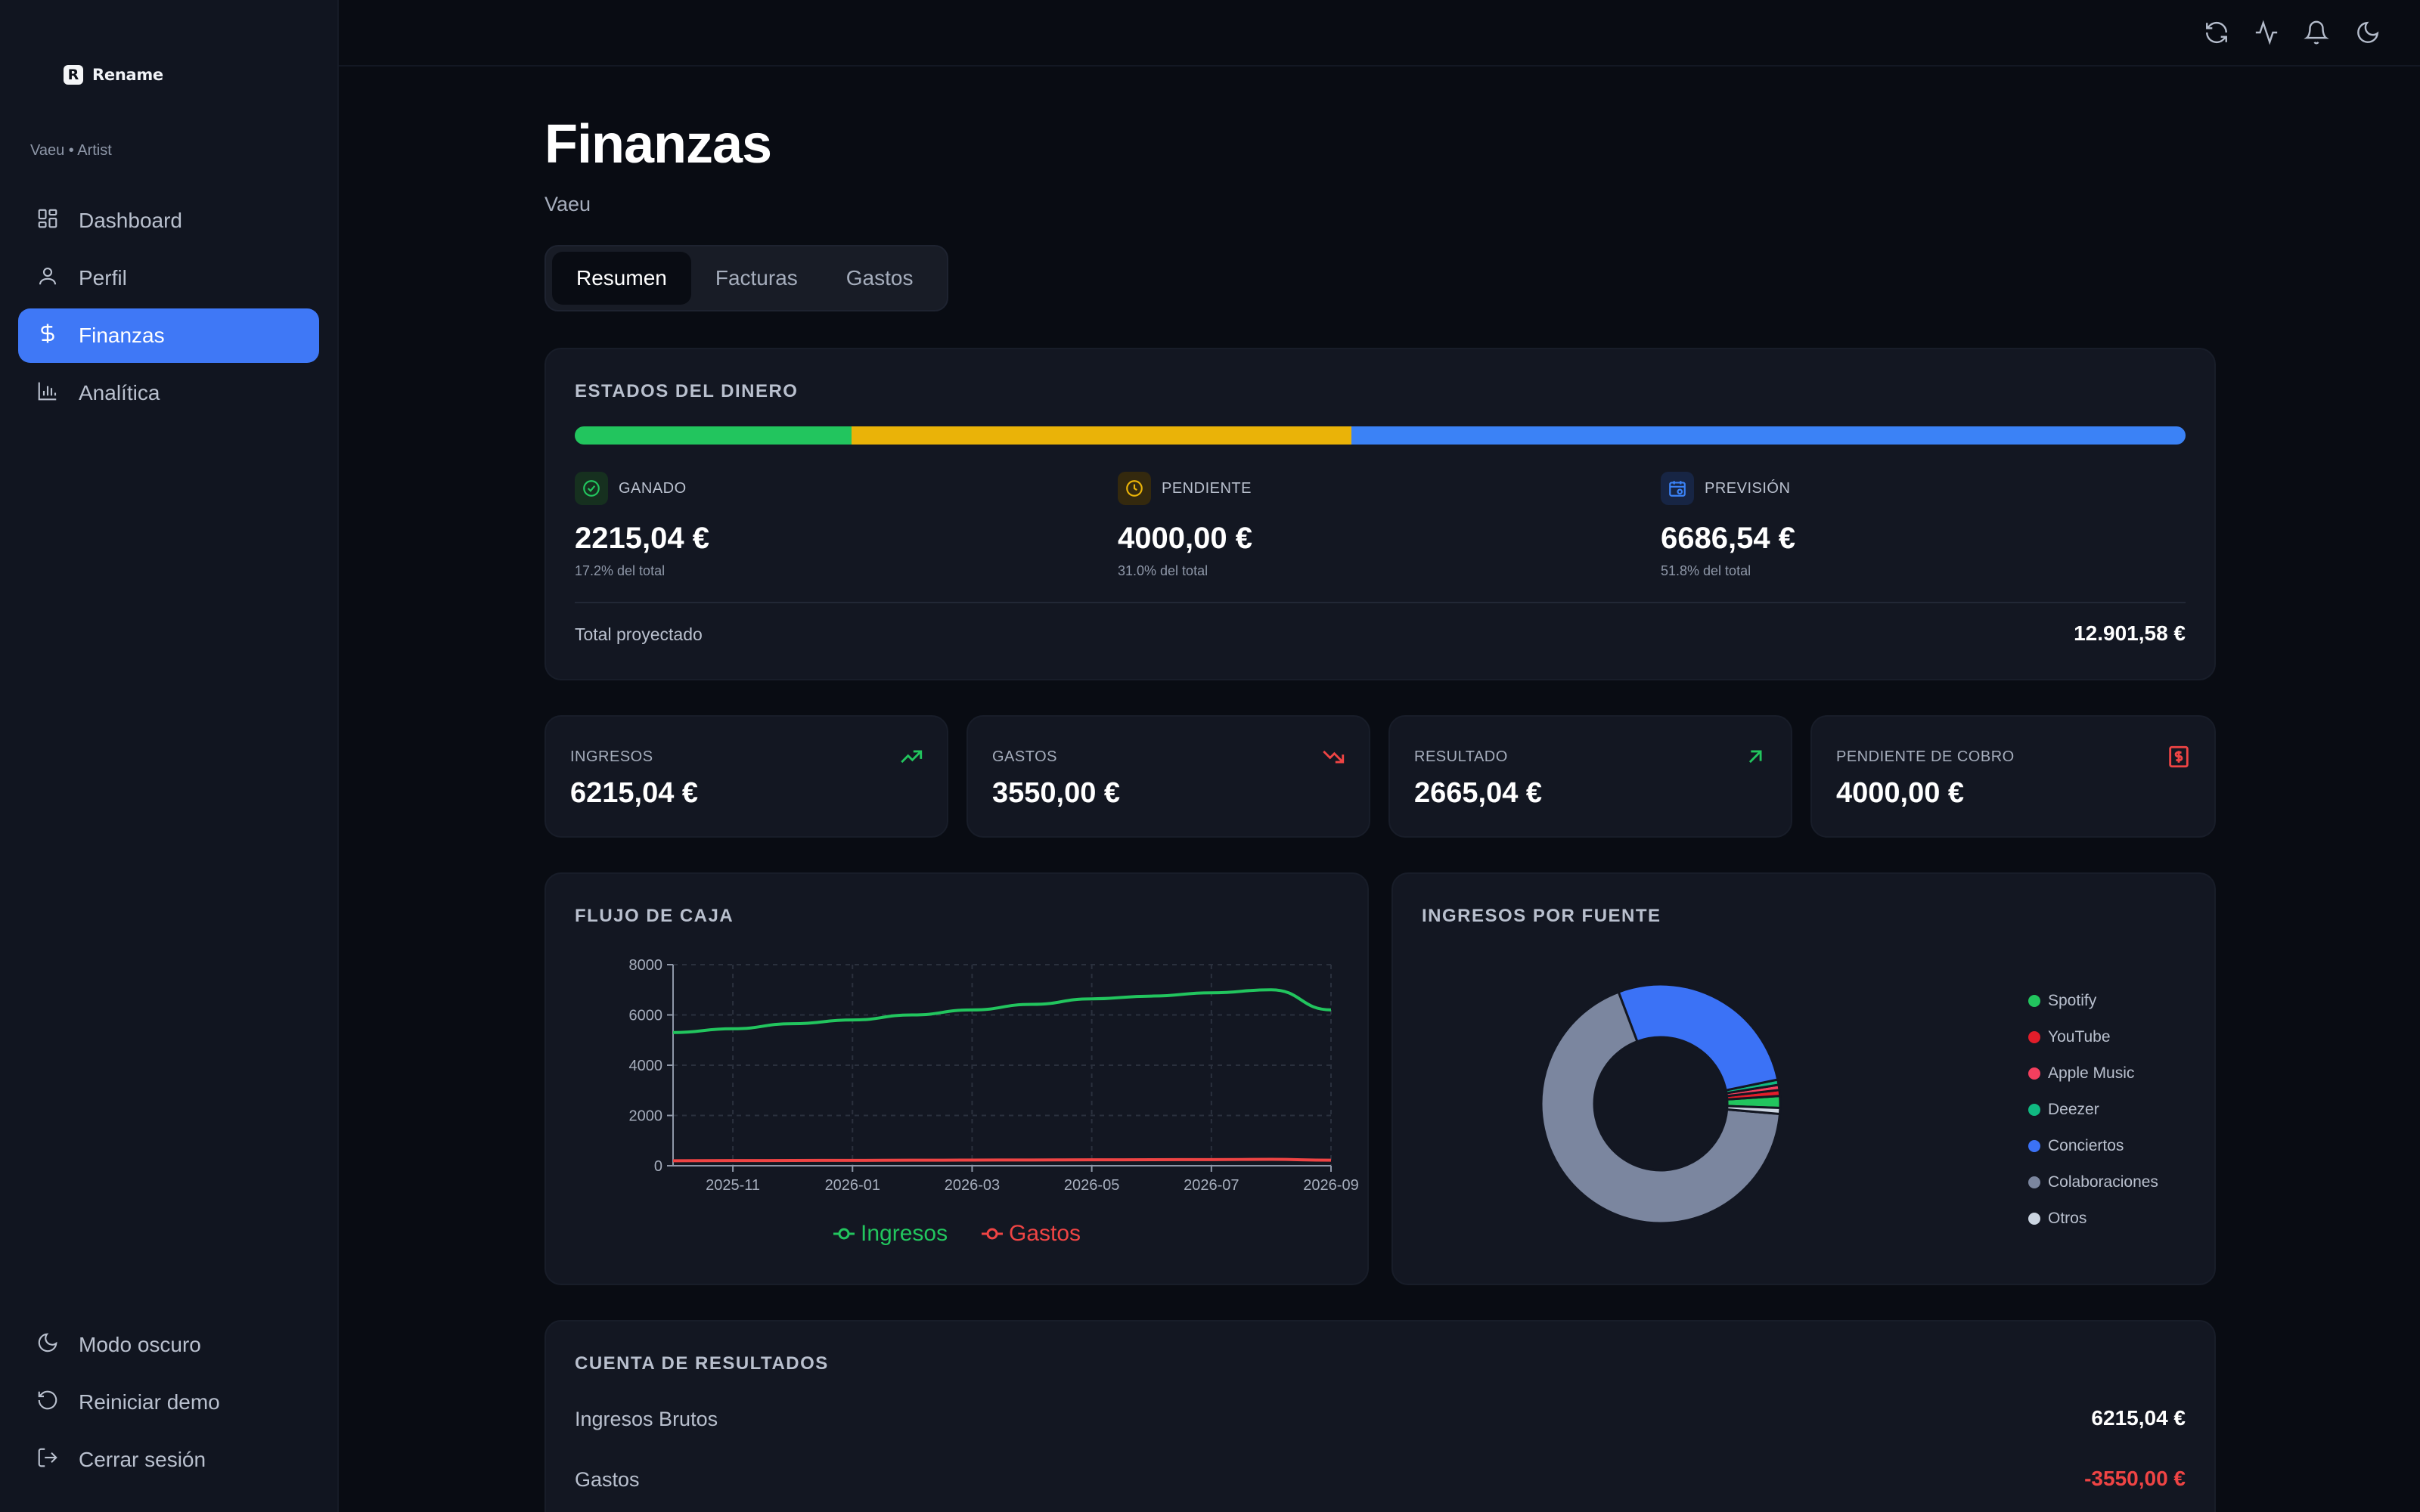 The width and height of the screenshot is (2420, 1512). I want to click on user-role-label: Vaeu • Artist, so click(71, 150).